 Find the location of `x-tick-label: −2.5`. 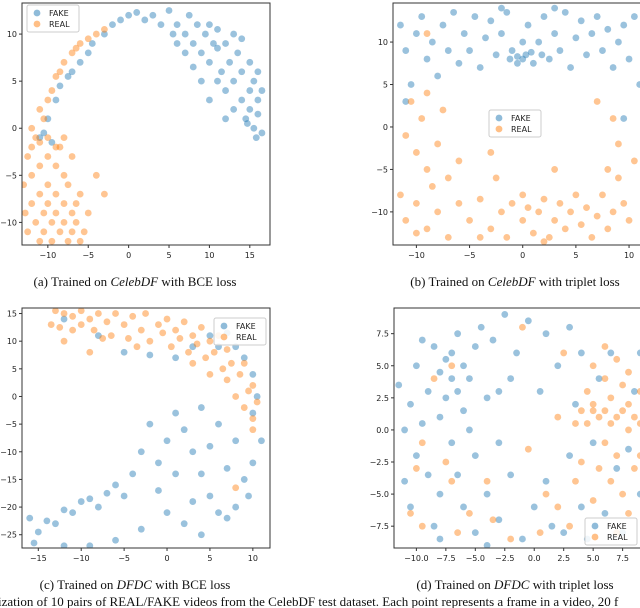

x-tick-label: −2.5 is located at coordinates (504, 558).